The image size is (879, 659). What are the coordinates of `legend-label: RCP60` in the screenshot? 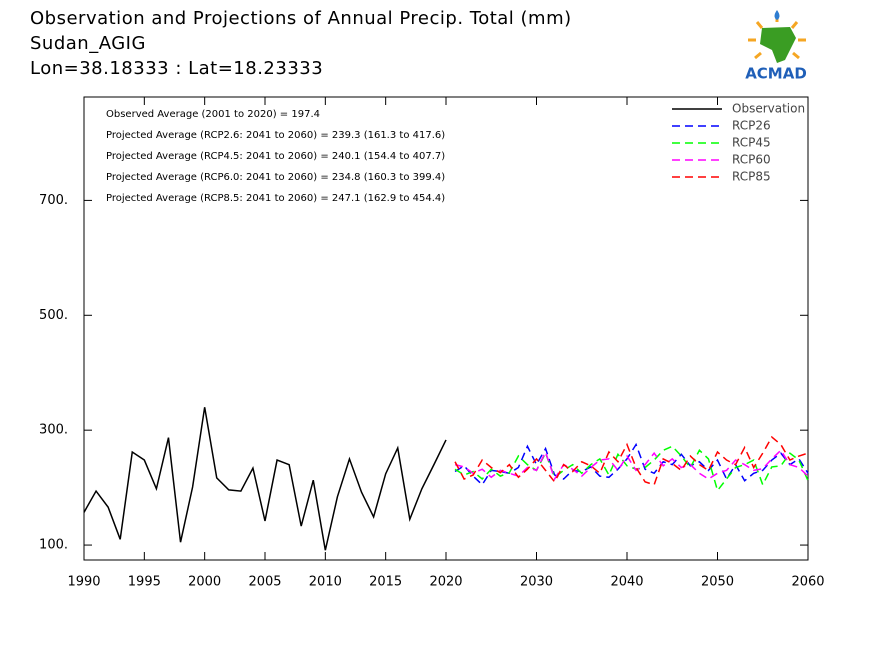 It's located at (751, 160).